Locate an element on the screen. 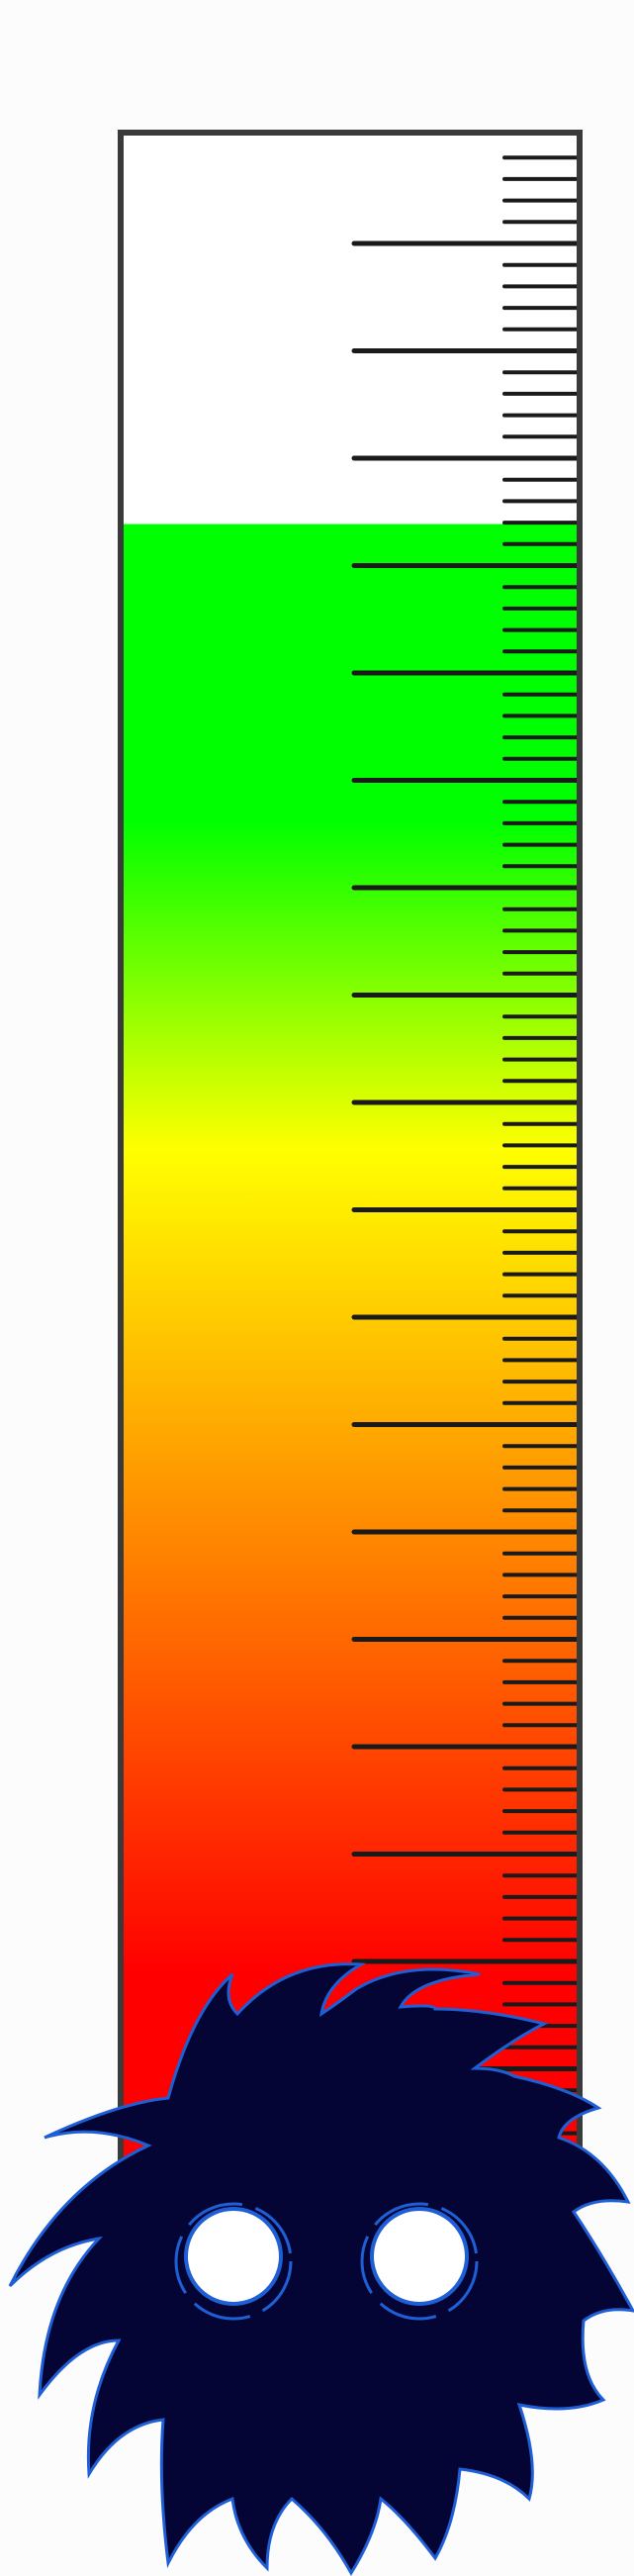 This screenshot has width=634, height=2576. right-eye is located at coordinates (419, 2261).